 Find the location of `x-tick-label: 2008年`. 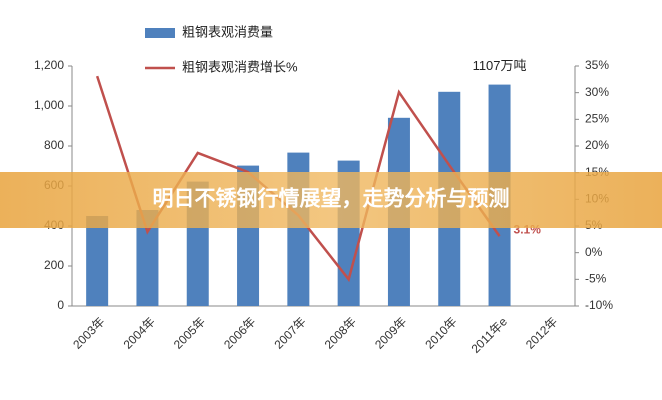

x-tick-label: 2008年 is located at coordinates (340, 332).